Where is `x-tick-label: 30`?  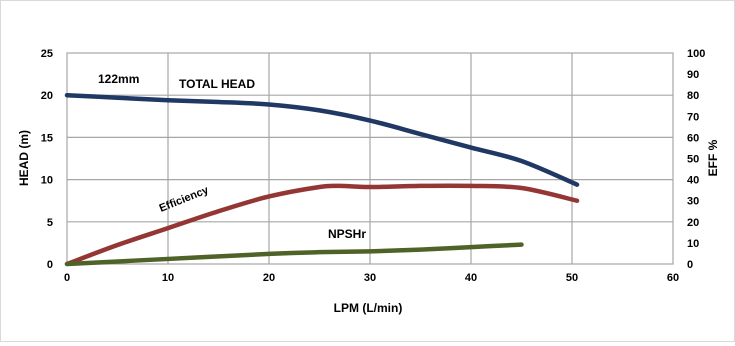 x-tick-label: 30 is located at coordinates (370, 278).